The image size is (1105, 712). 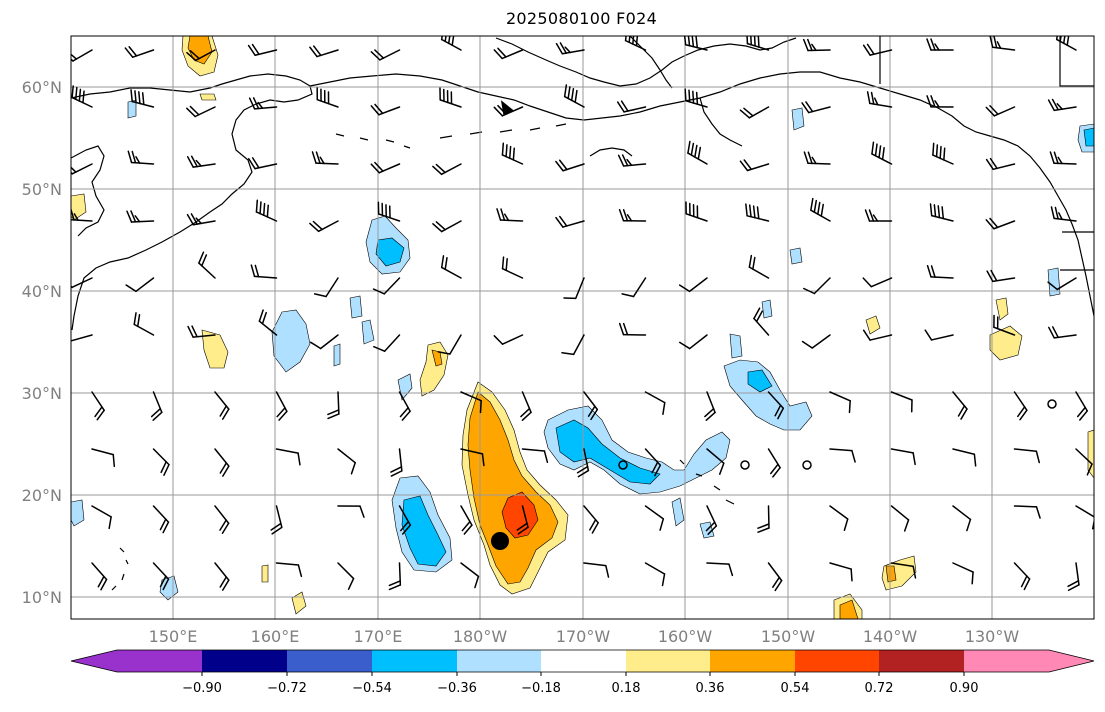 I want to click on longitude-label: 160°E, so click(x=275, y=636).